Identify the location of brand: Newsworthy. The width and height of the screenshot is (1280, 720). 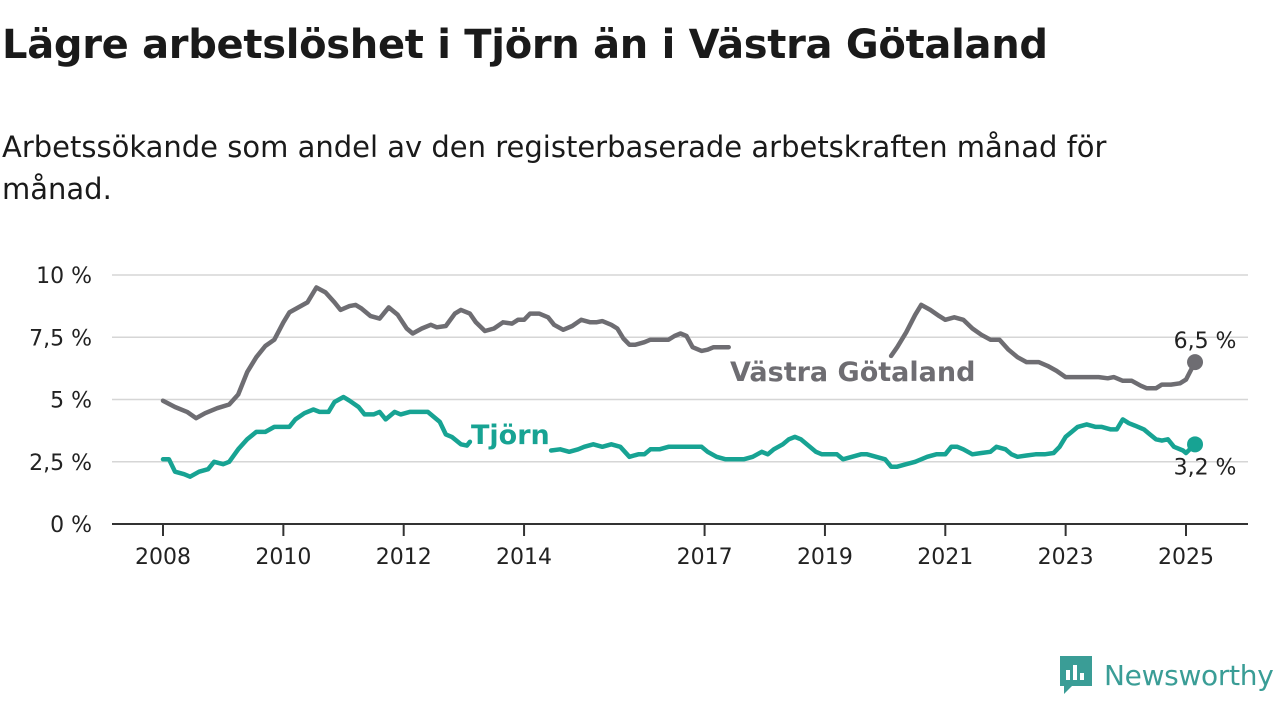
(1166, 675).